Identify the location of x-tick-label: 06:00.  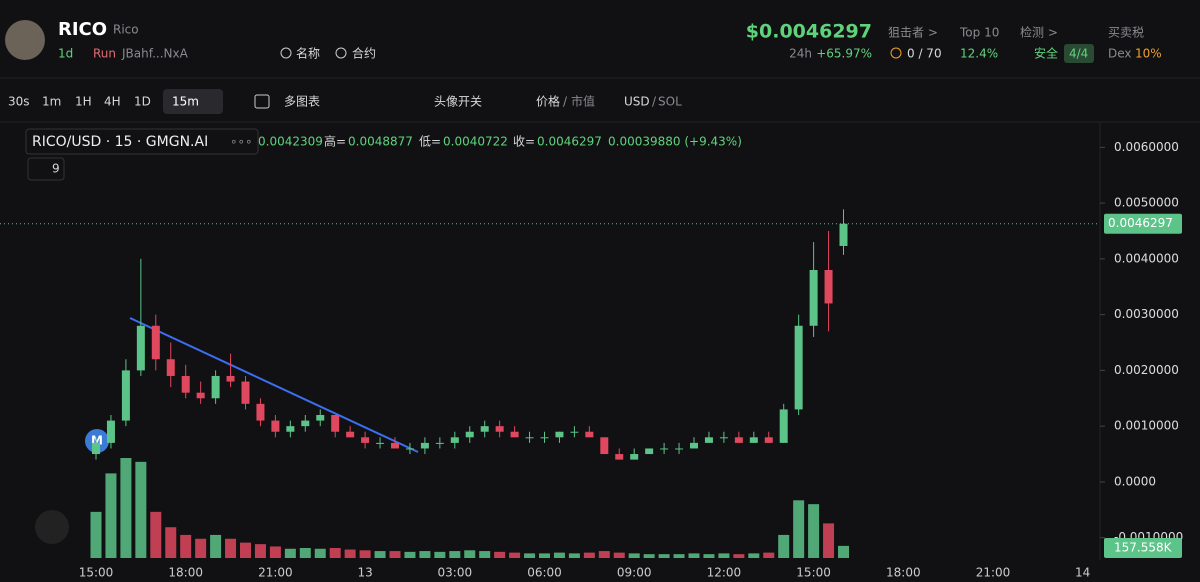
(544, 573).